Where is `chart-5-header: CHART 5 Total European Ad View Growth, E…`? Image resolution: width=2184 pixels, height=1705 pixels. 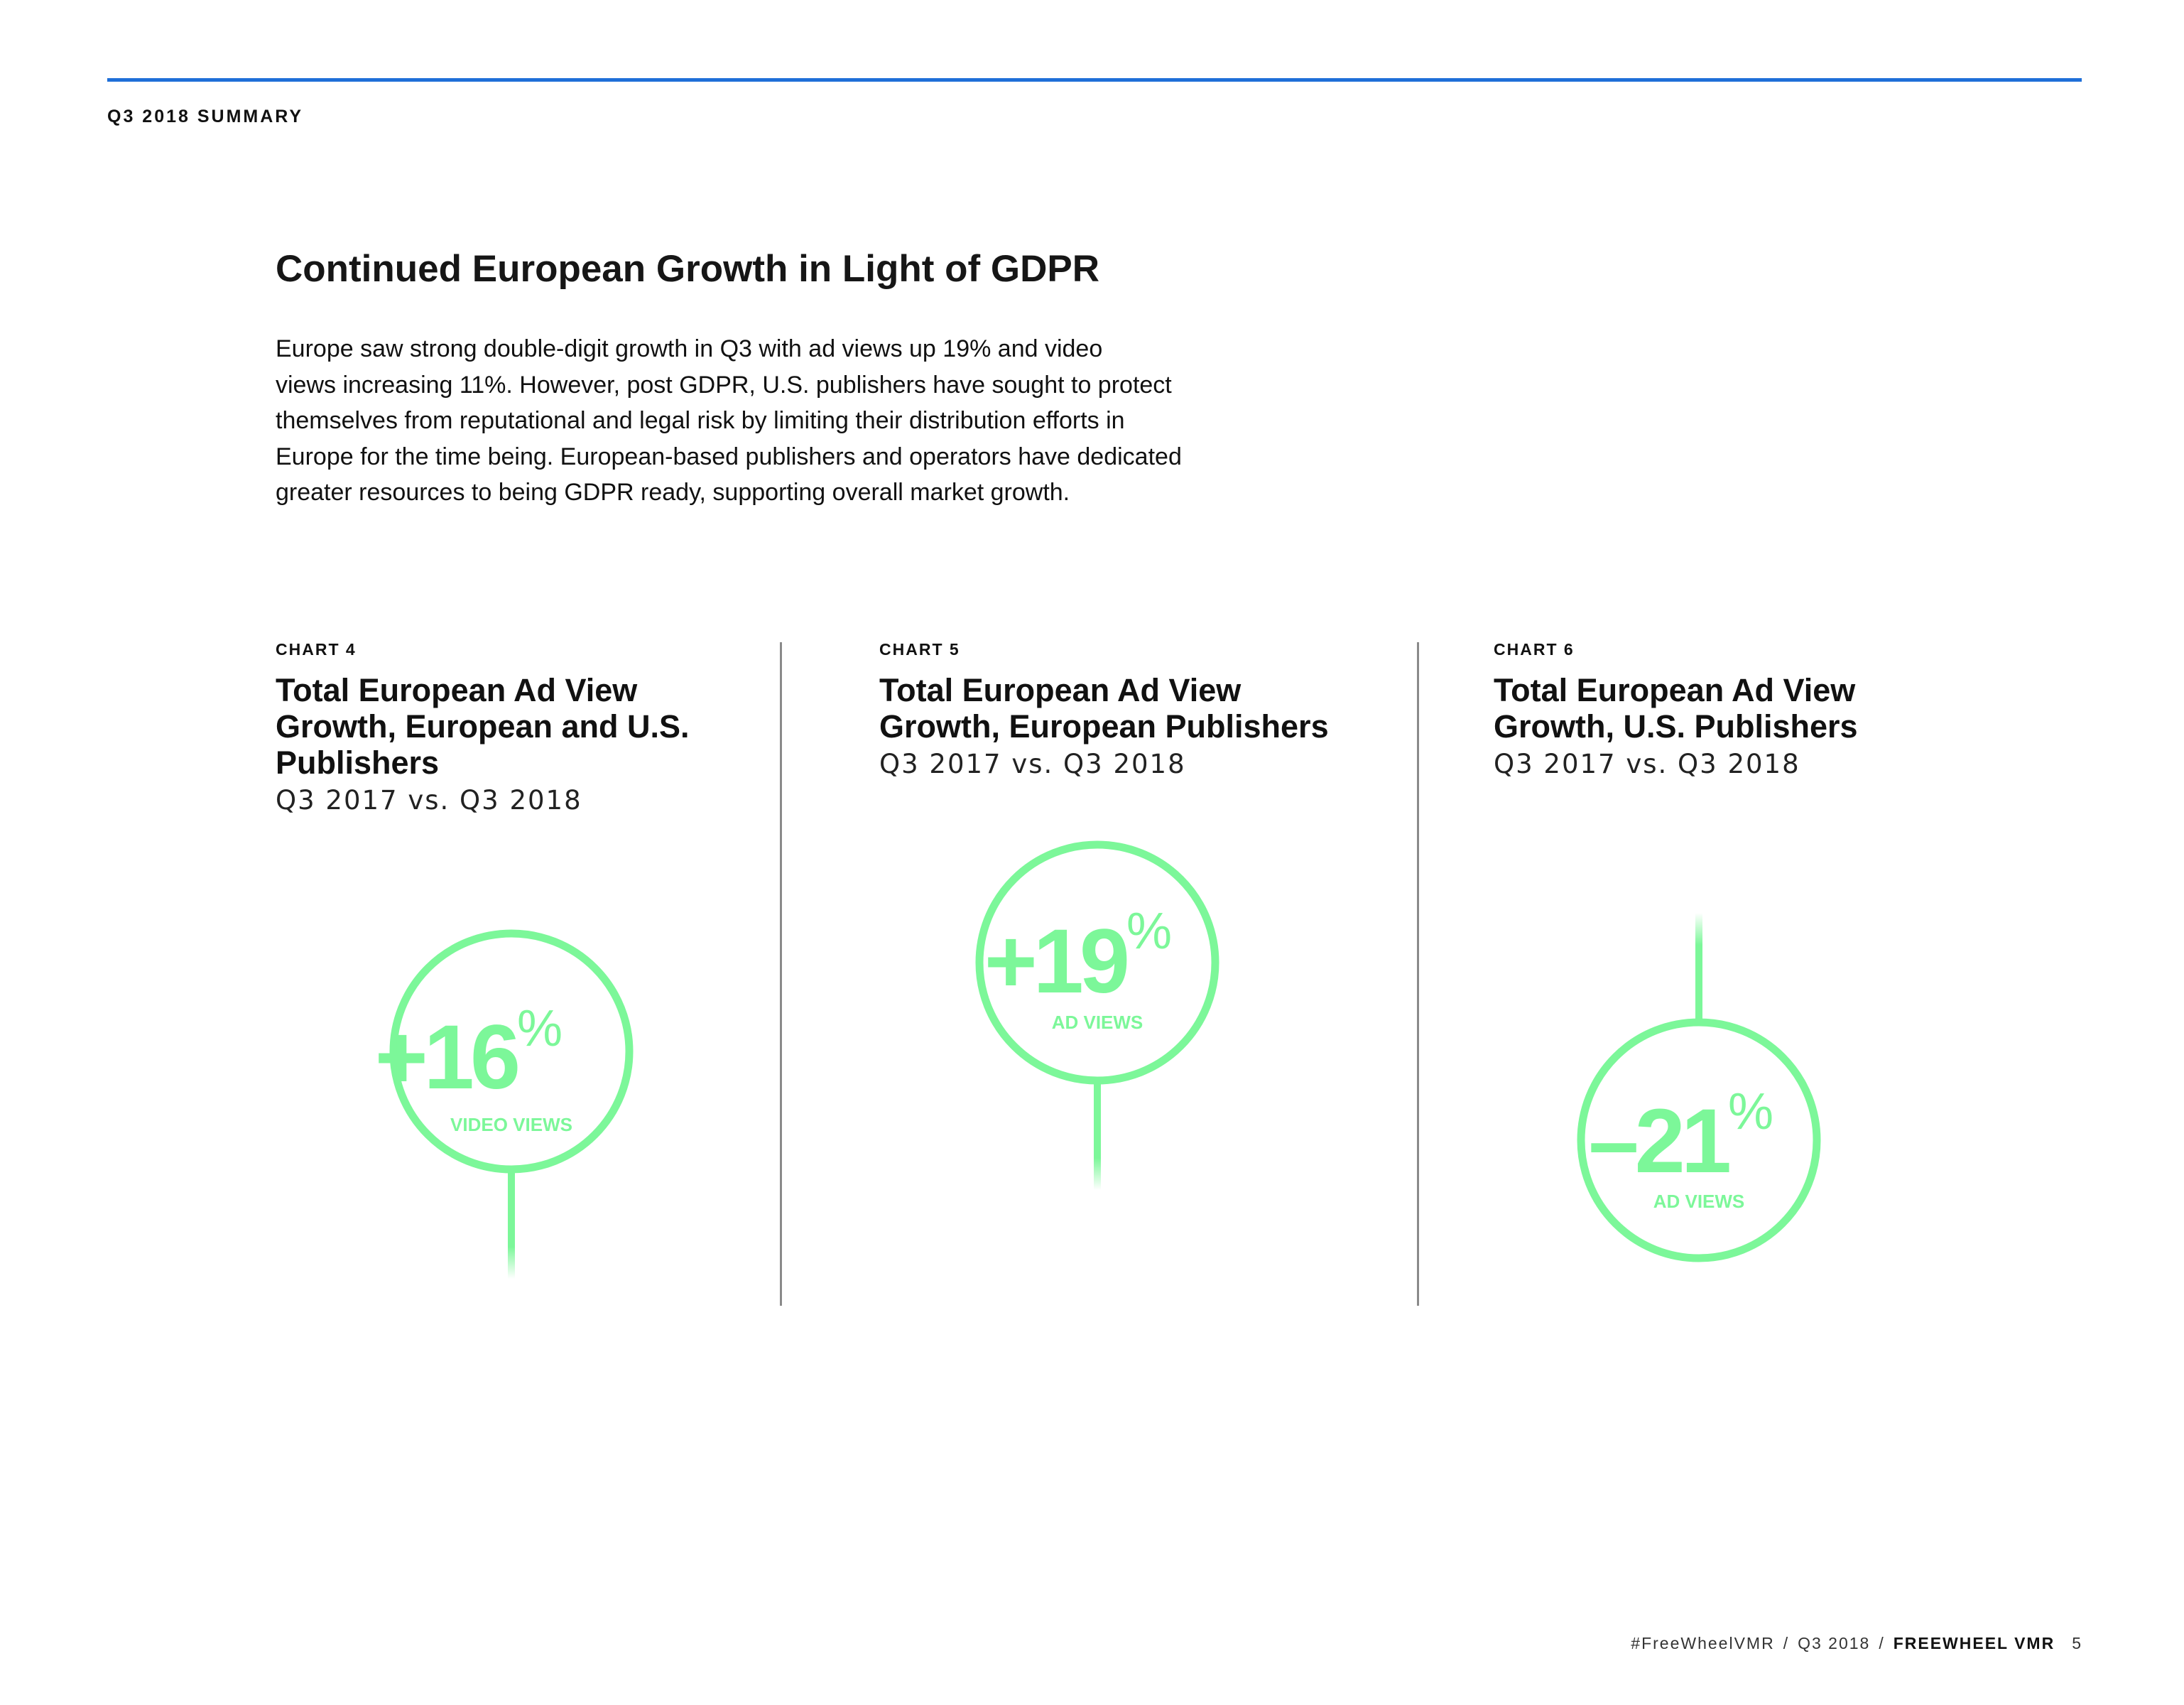
chart-5-header: CHART 5 Total European Ad View Growth, E… is located at coordinates (1104, 711).